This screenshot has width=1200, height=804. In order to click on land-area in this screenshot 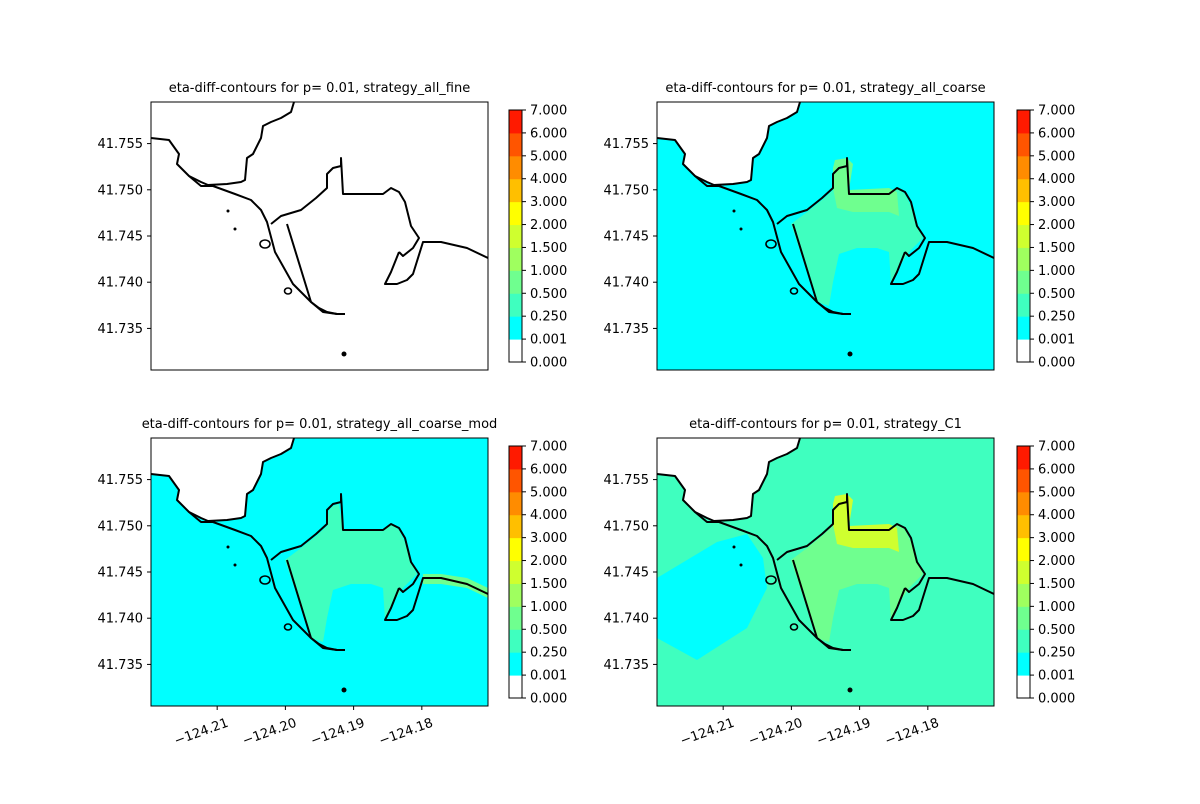, I will do `click(728, 479)`.